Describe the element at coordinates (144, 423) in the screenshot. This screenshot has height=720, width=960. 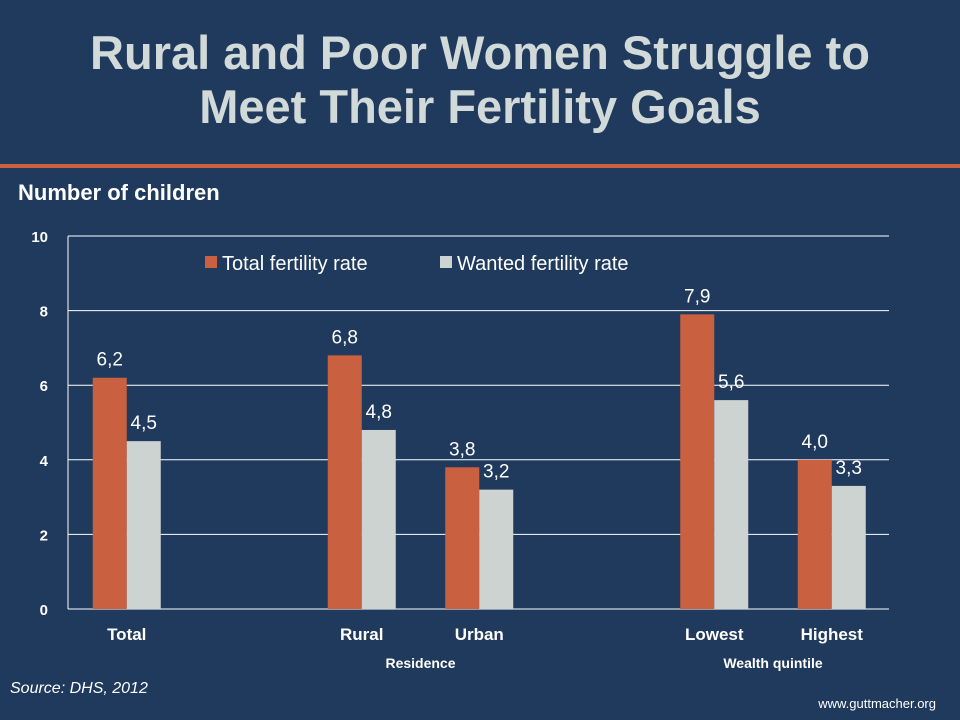
I see `data-label: 4,5` at that location.